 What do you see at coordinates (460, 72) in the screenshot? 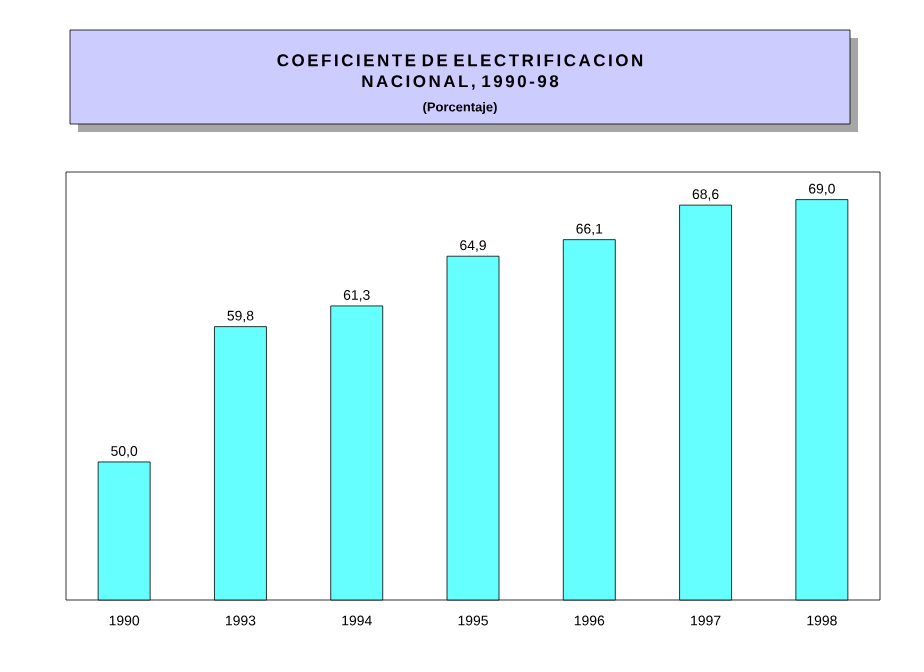
I see `chart-title: COEFICIENTE DE ELECTRIFICACION NACIONAL, 1990-98` at bounding box center [460, 72].